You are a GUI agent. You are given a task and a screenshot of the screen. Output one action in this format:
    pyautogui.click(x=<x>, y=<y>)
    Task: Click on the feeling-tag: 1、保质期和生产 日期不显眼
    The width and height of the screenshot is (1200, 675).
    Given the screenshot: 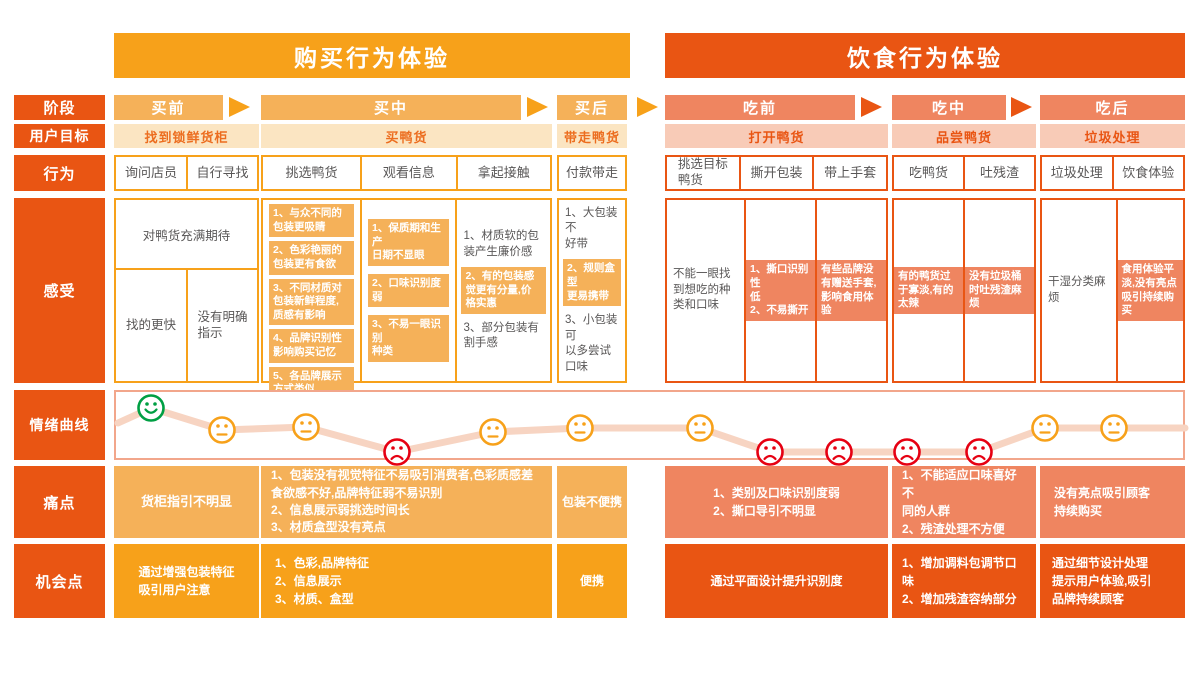 What is the action you would take?
    pyautogui.click(x=409, y=242)
    